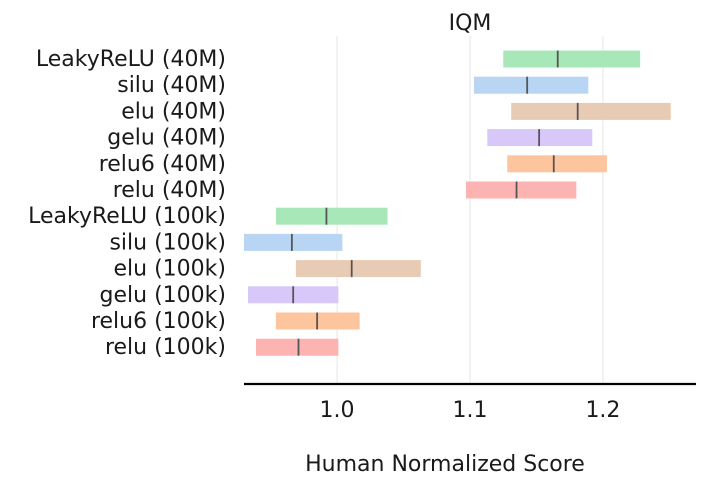 The image size is (704, 491). I want to click on category-label-7: silu (100k), so click(167, 242).